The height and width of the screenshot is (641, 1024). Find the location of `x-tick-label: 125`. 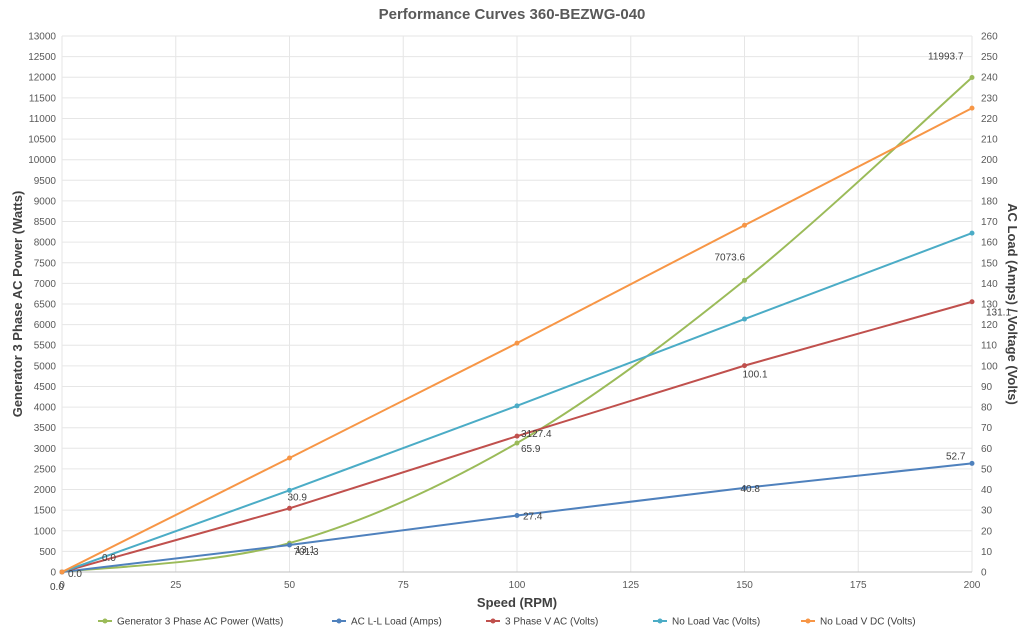

x-tick-label: 125 is located at coordinates (630, 585).